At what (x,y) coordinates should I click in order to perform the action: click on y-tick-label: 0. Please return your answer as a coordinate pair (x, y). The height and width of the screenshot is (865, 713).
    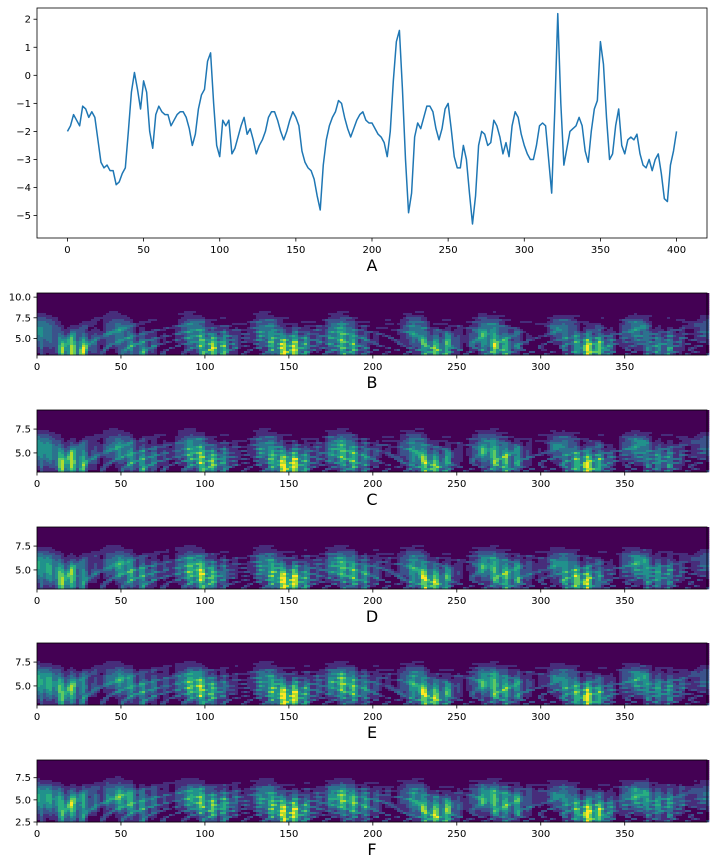
    Looking at the image, I should click on (28, 76).